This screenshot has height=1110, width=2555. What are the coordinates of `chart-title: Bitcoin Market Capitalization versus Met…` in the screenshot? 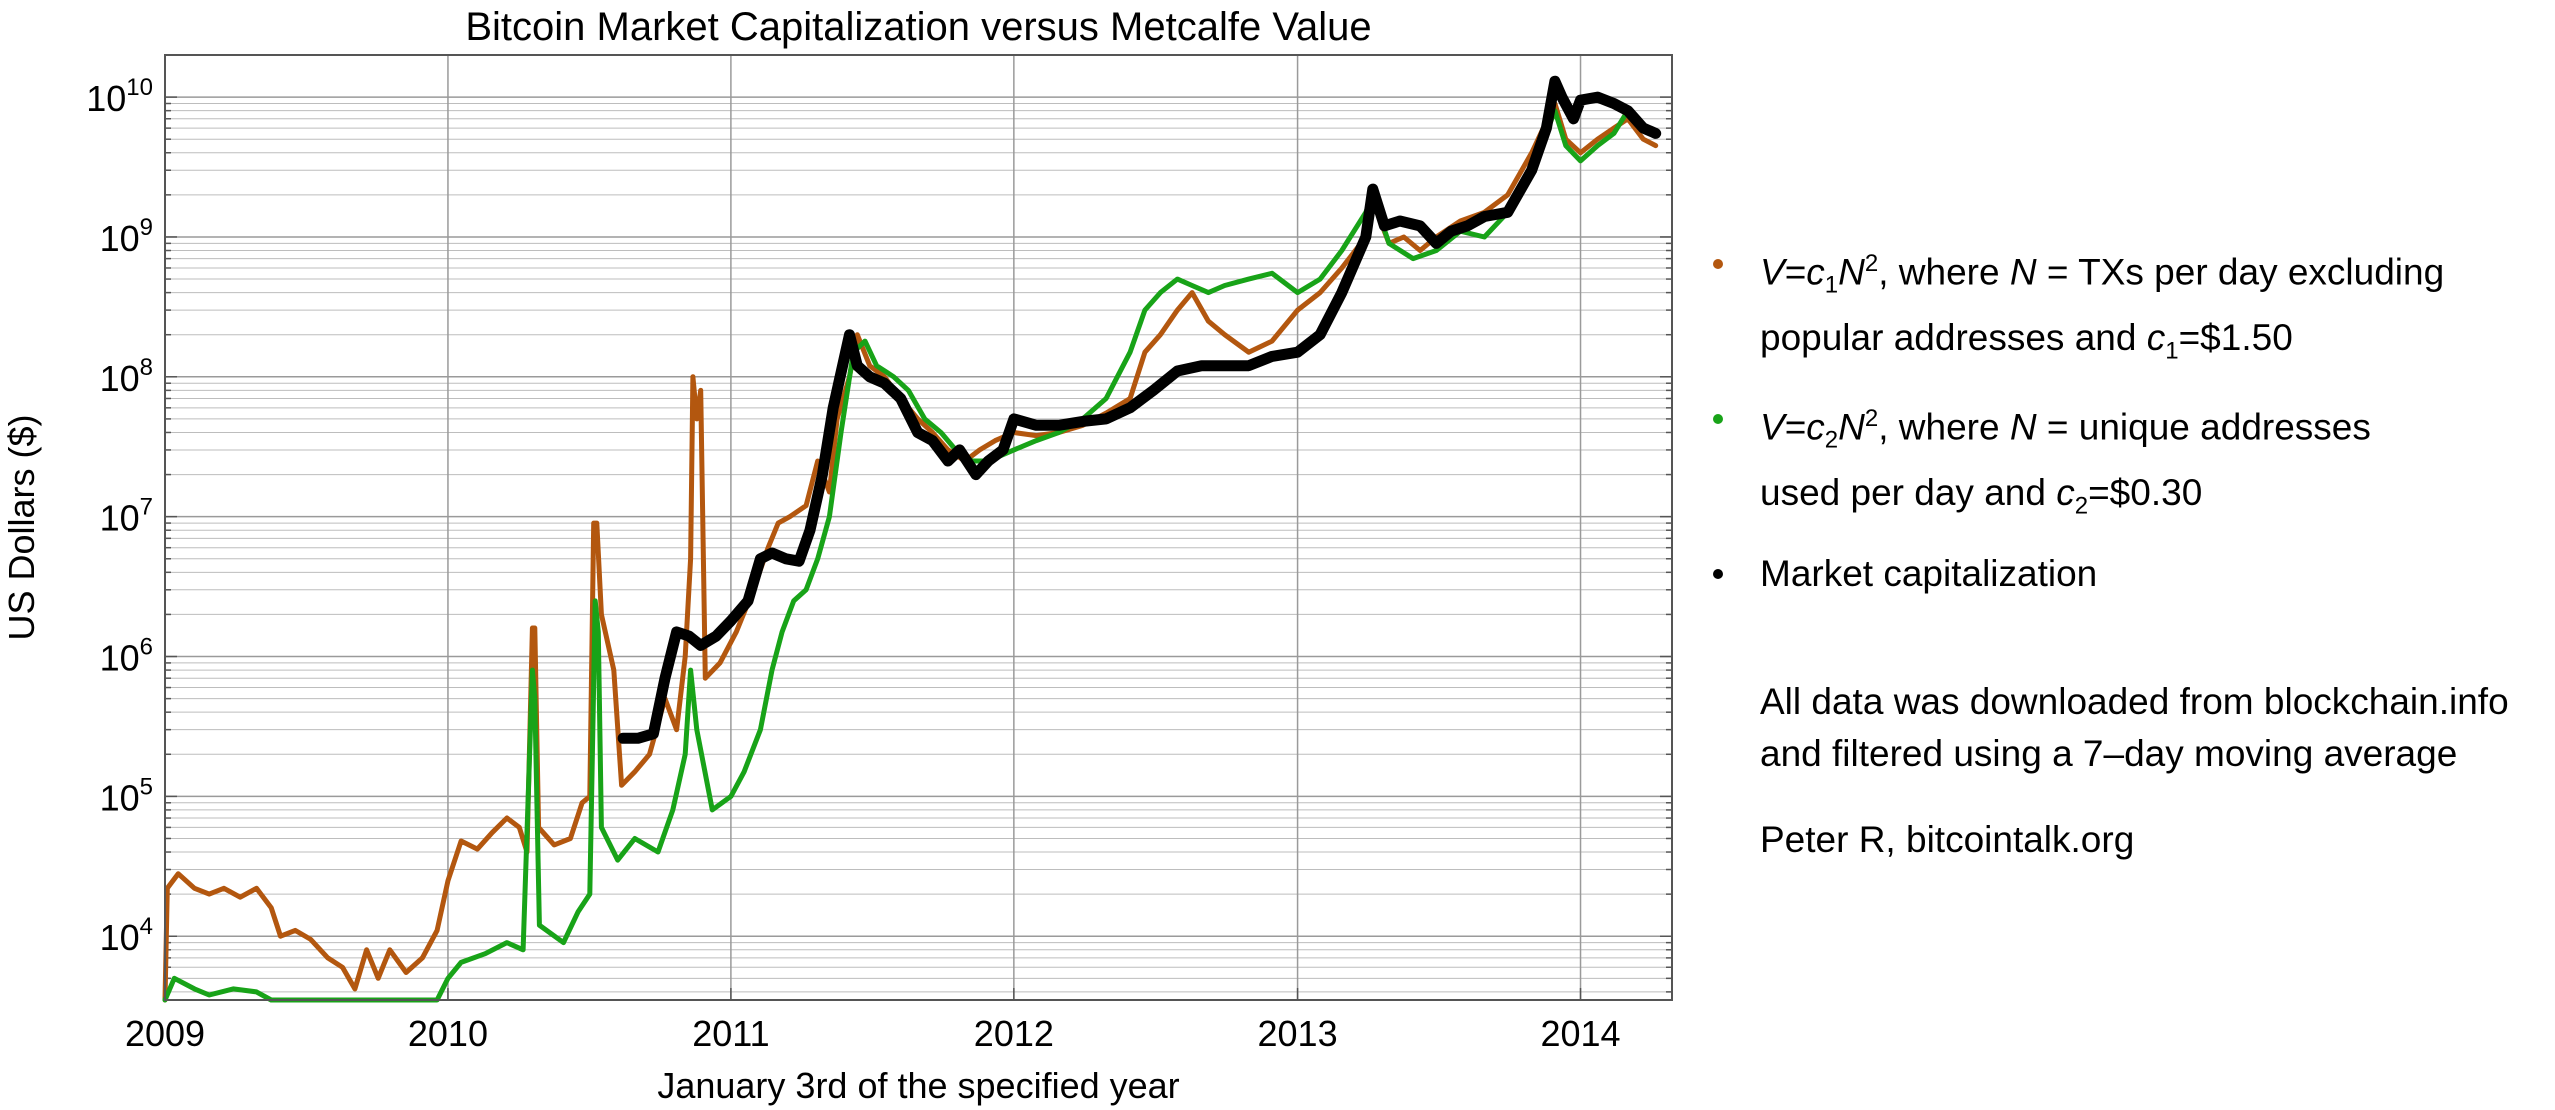 It's located at (918, 27).